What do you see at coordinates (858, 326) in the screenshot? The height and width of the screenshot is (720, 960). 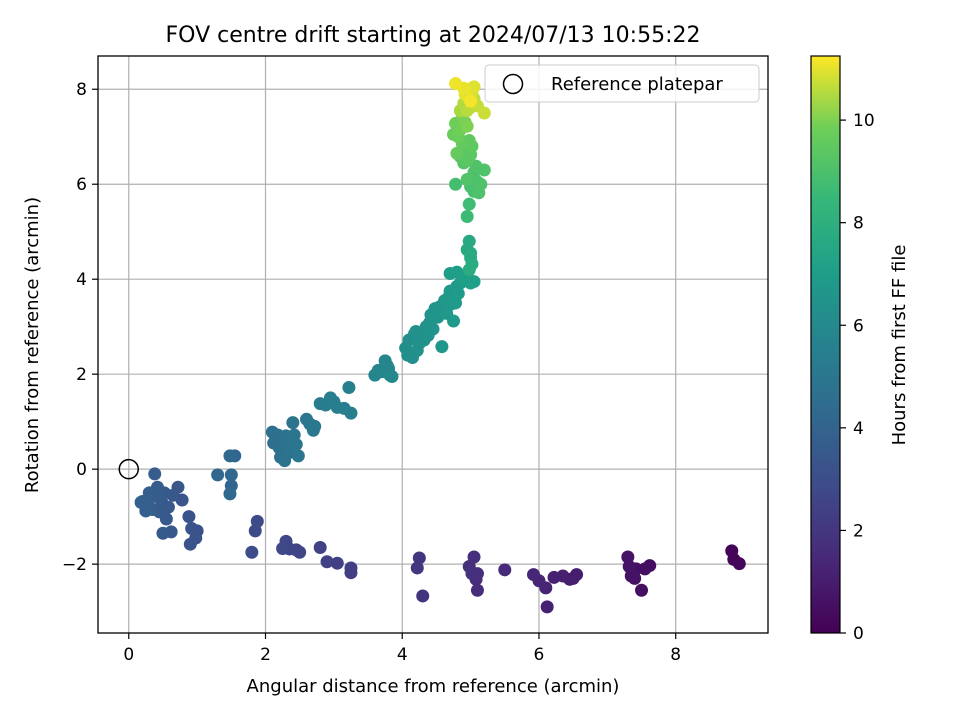 I see `colorbar-tick-label: 6` at bounding box center [858, 326].